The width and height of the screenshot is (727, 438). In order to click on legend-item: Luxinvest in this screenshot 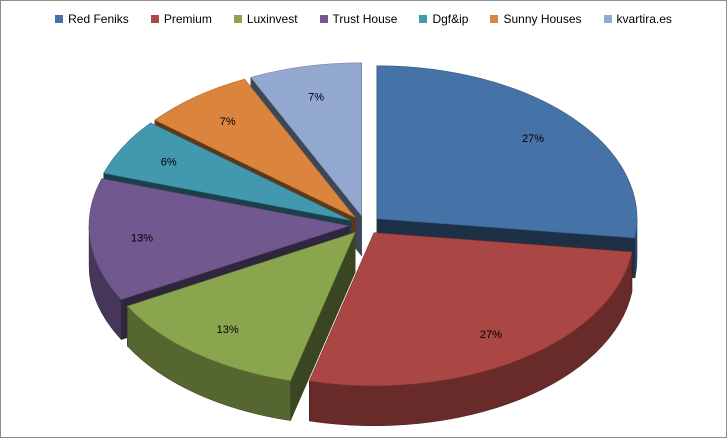, I will do `click(265, 19)`.